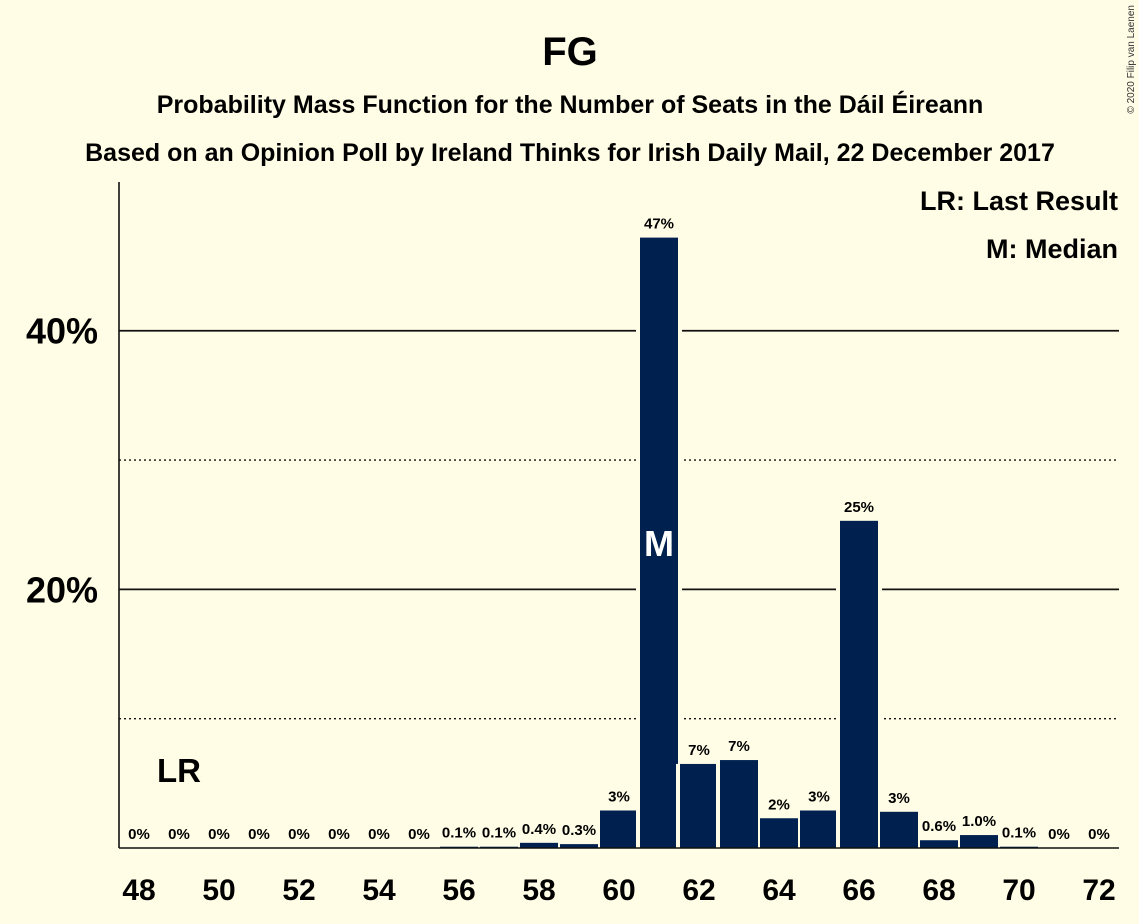  What do you see at coordinates (979, 821) in the screenshot?
I see `data-label: 1.0%` at bounding box center [979, 821].